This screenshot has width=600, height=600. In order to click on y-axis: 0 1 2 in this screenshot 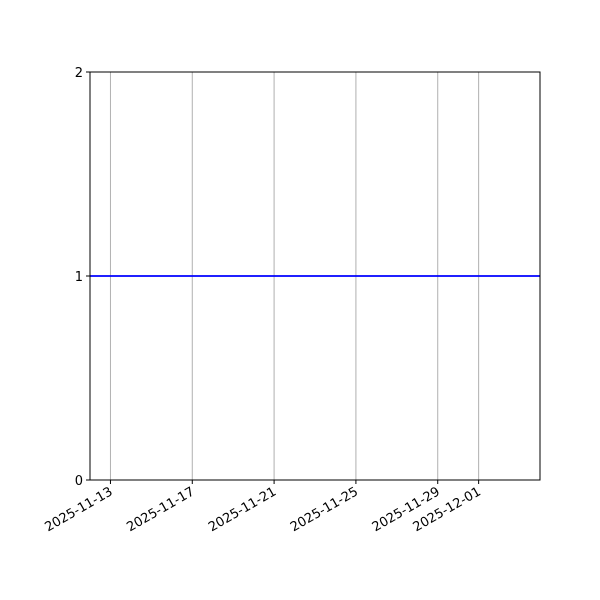, I will do `click(82, 277)`.